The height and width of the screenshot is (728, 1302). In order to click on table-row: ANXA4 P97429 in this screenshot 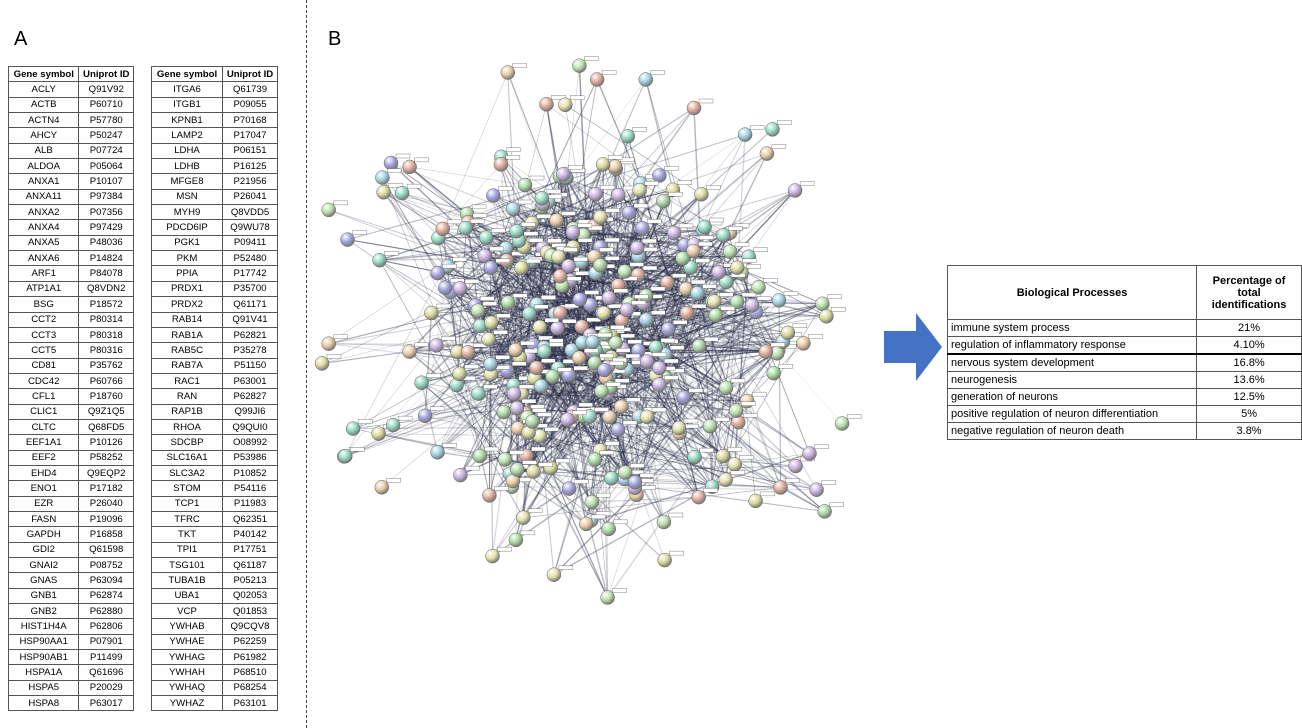, I will do `click(70, 227)`.